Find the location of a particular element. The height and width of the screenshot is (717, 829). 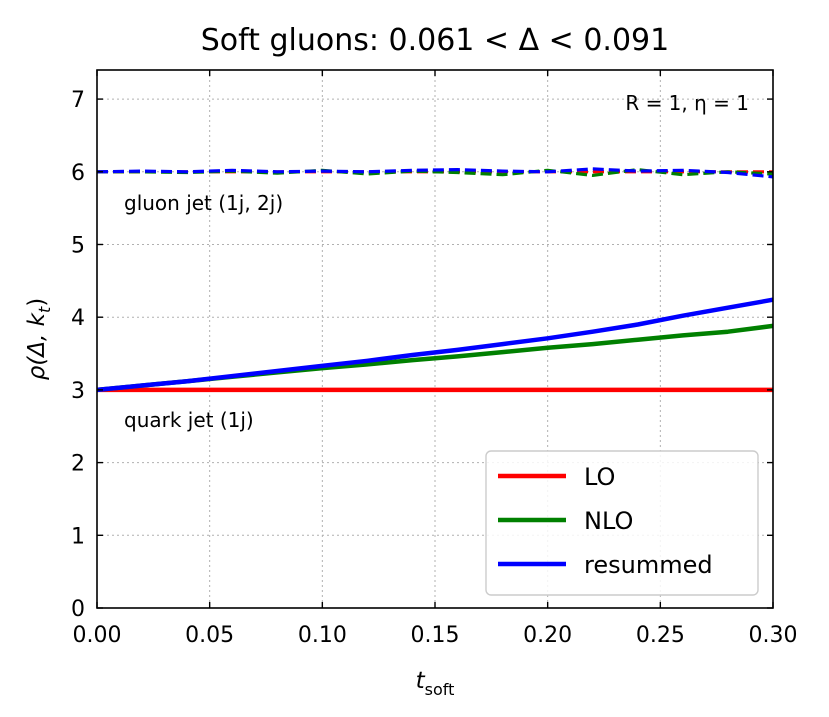

legend-label-nlo: NLO is located at coordinates (608, 521).